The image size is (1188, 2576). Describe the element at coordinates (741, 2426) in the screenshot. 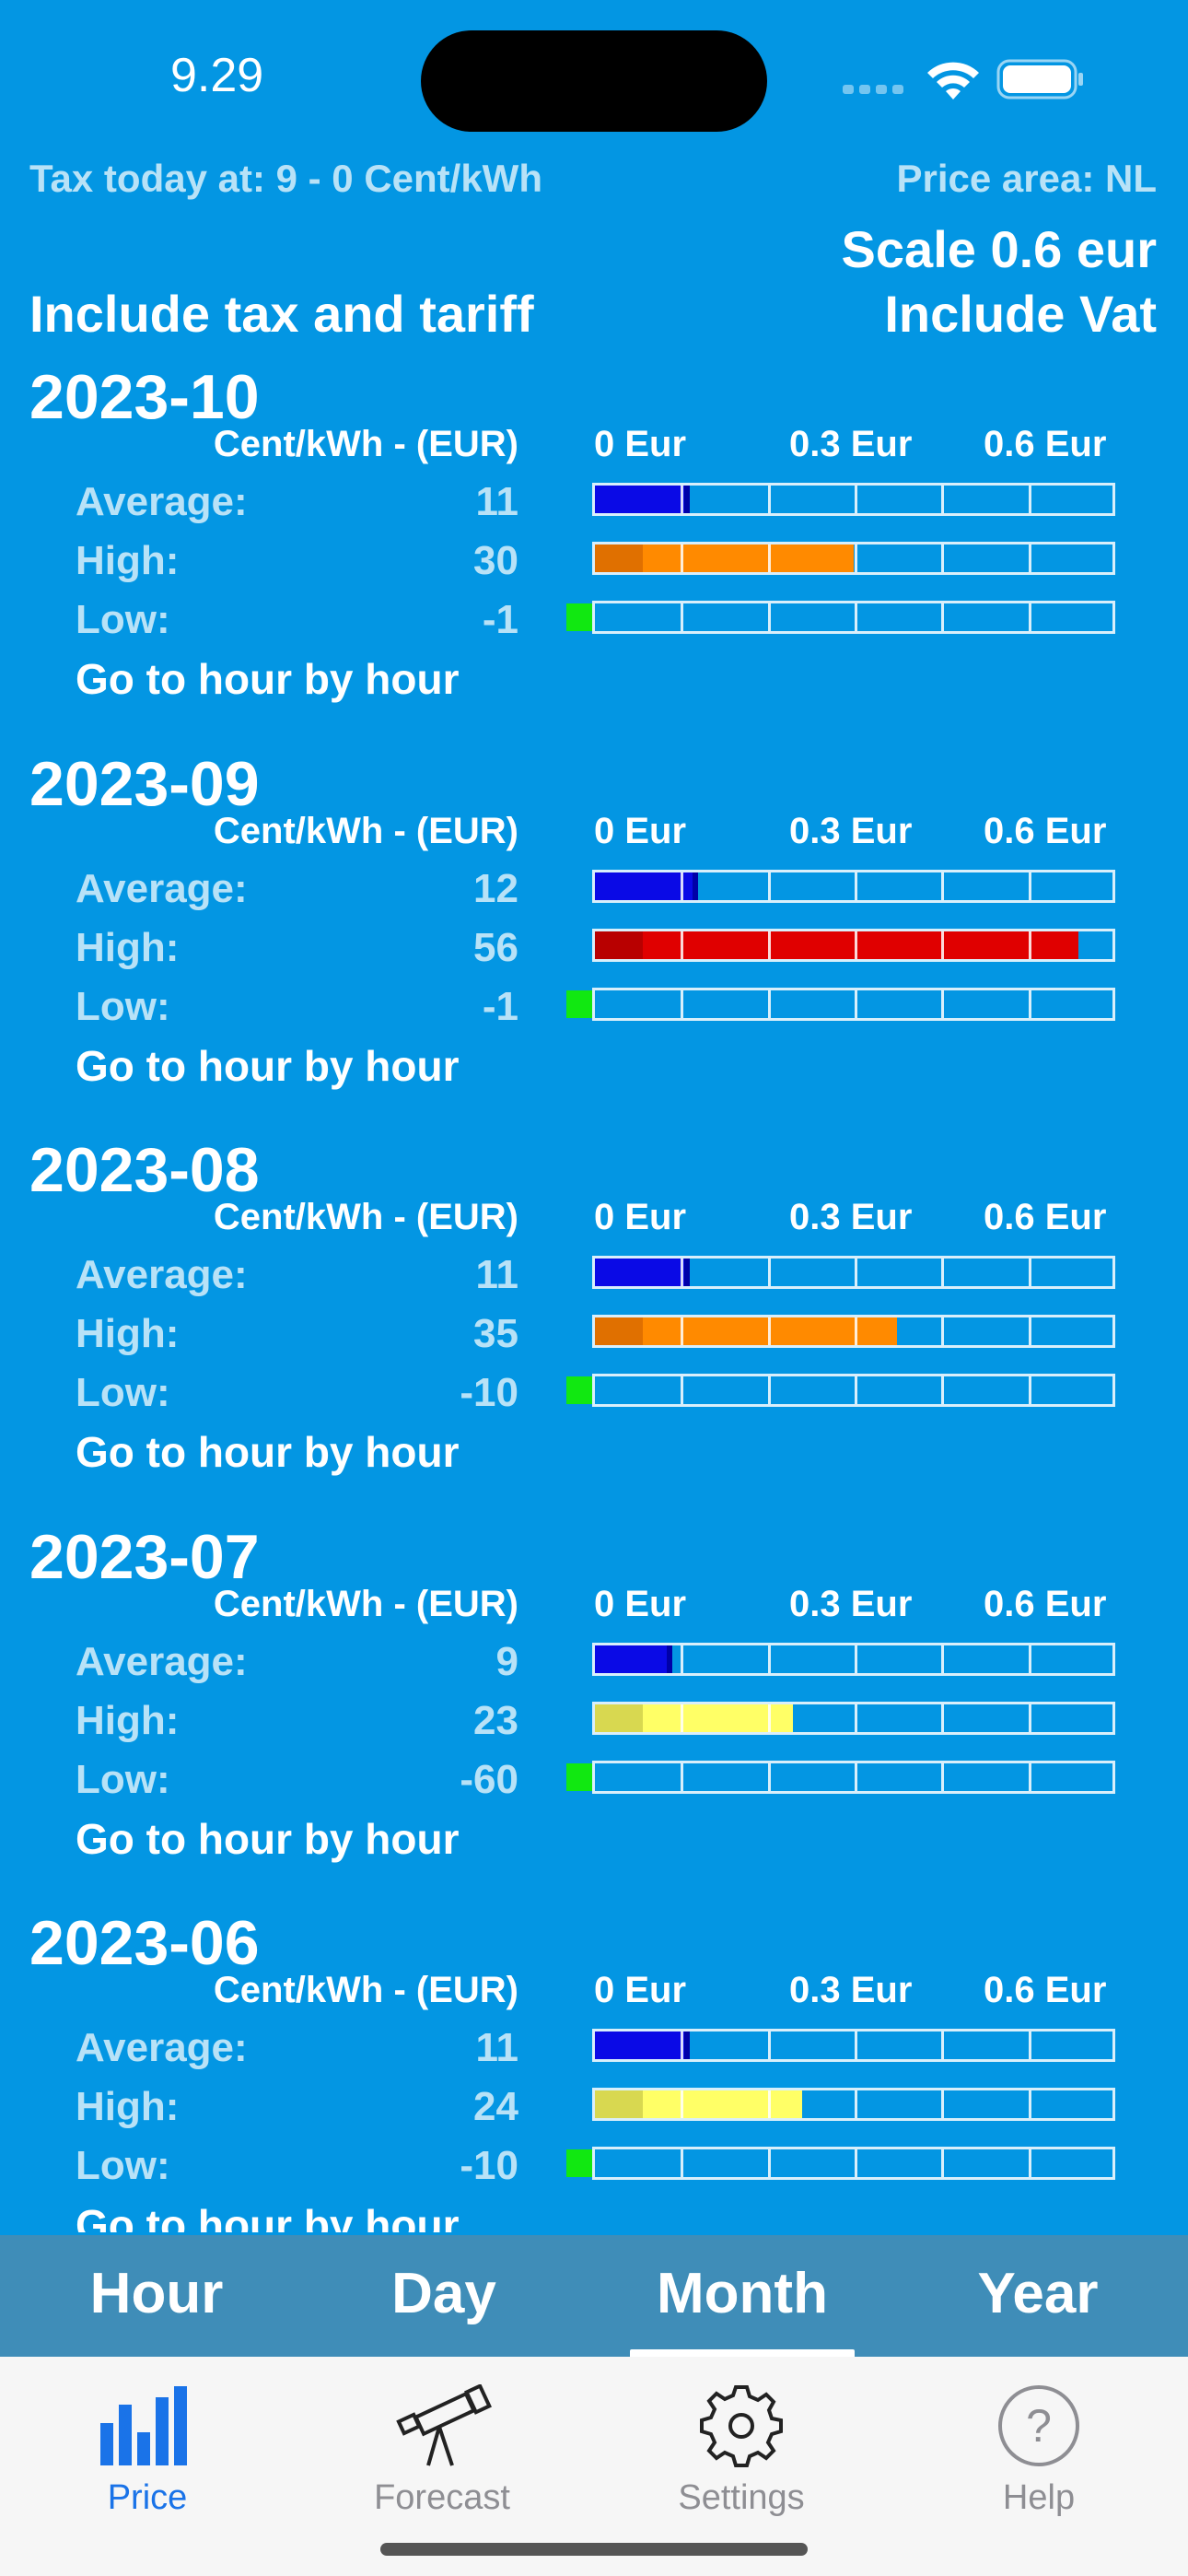

I see `gear-icon` at that location.